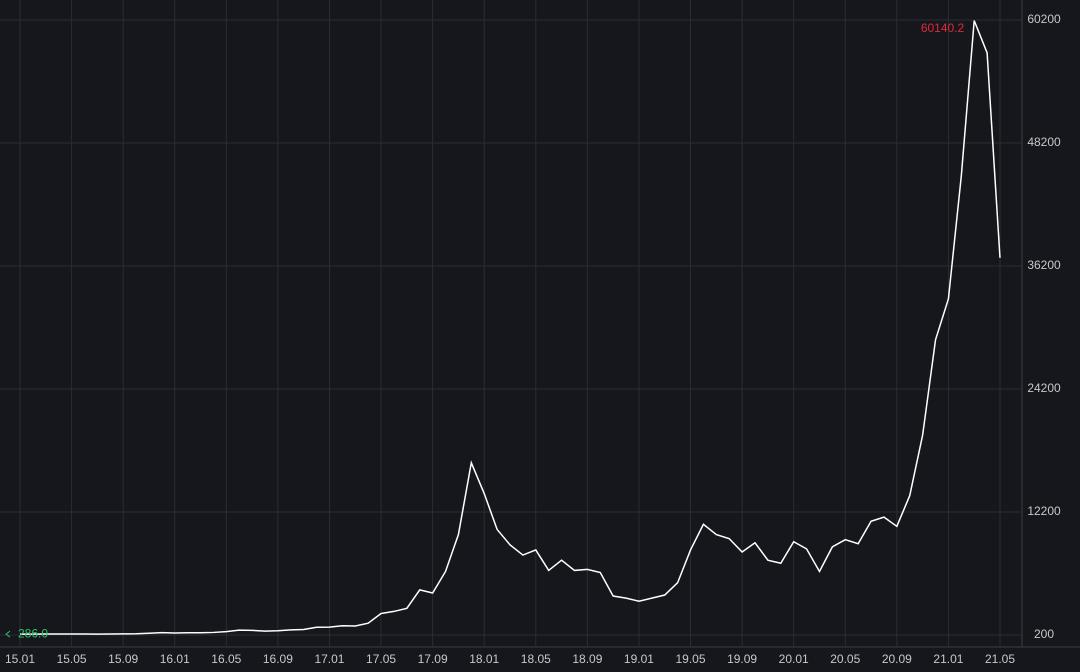  Describe the element at coordinates (329, 659) in the screenshot. I see `x-tick-label: 17.01` at that location.